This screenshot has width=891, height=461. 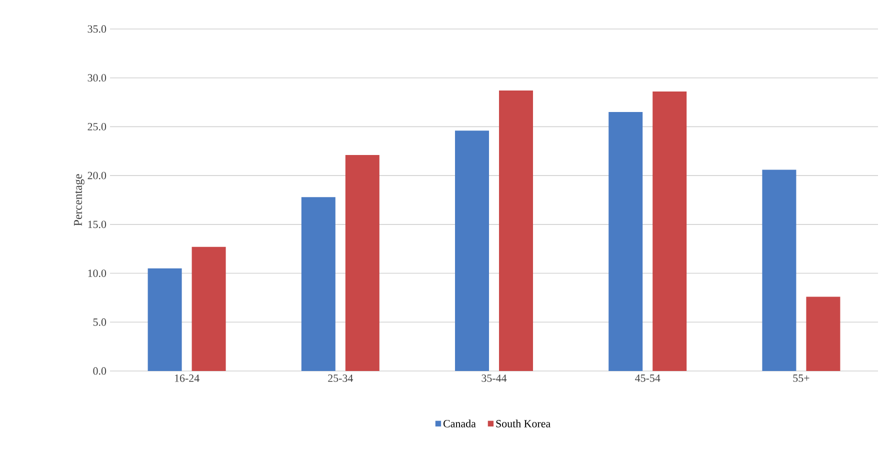 I want to click on legend-label: South Korea, so click(x=523, y=424).